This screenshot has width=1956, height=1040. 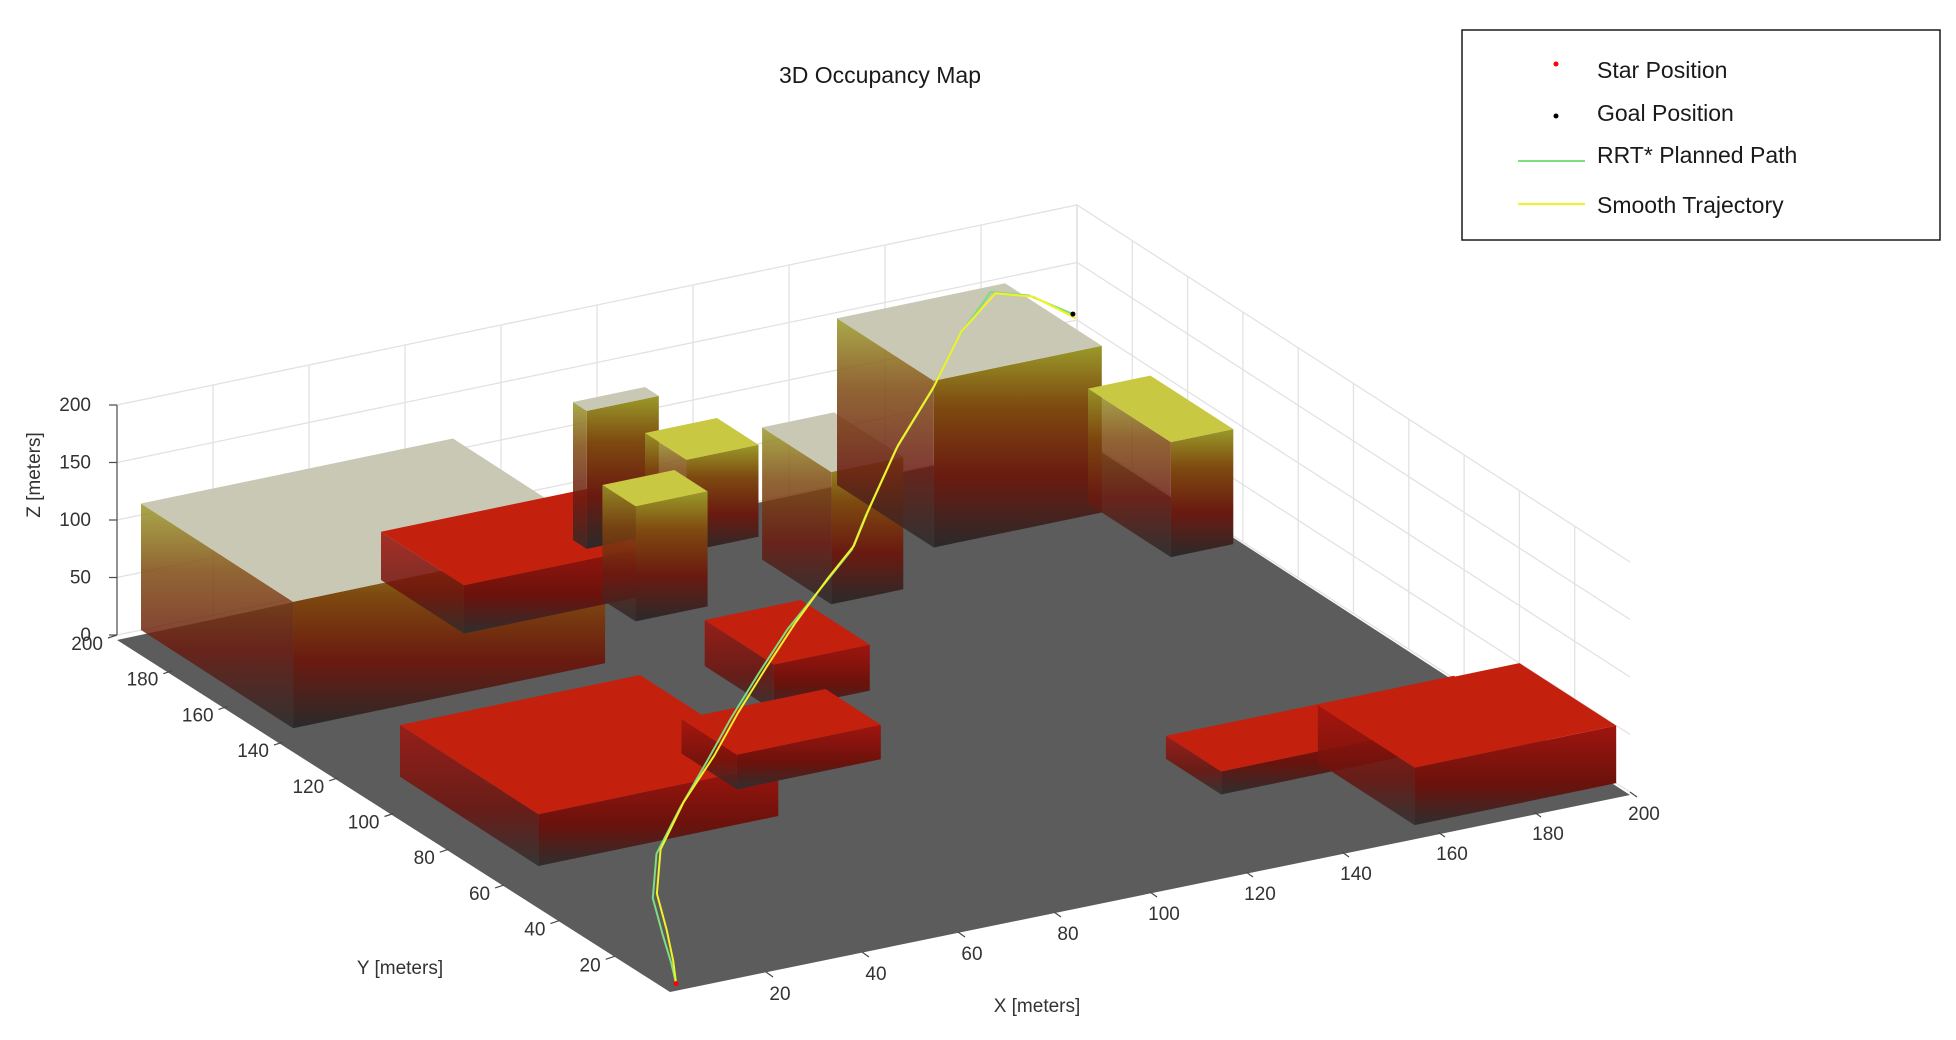 I want to click on legend-entry-goal: Goal Position, so click(x=1665, y=113).